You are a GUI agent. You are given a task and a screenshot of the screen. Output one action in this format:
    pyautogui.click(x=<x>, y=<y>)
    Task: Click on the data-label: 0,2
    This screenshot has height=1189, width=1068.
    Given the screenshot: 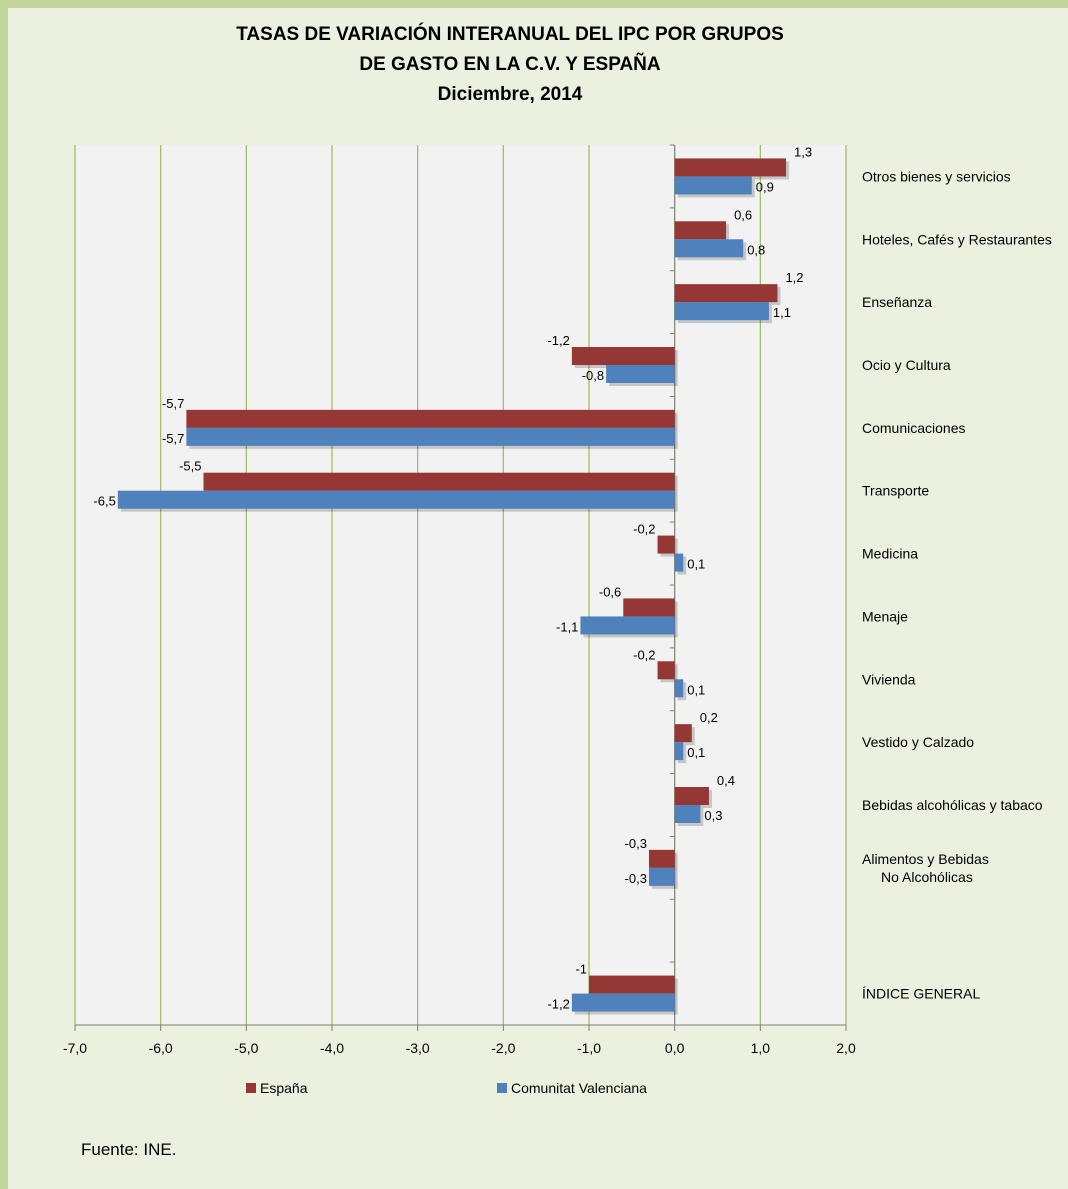 What is the action you would take?
    pyautogui.click(x=709, y=717)
    